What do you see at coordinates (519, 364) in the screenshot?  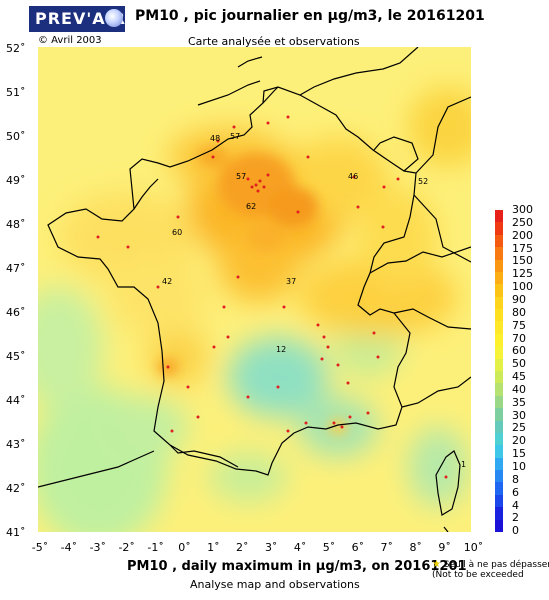 I see `colorbar-label: 50` at bounding box center [519, 364].